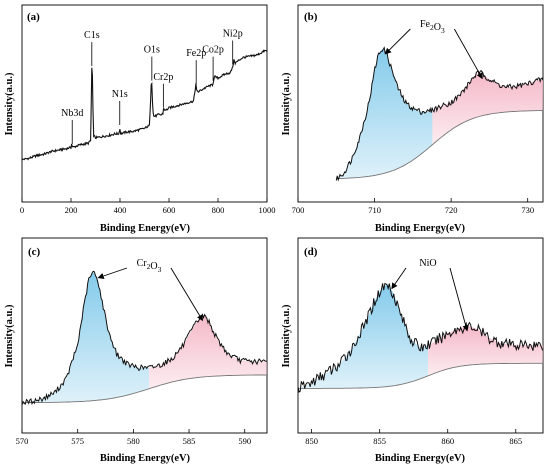 The width and height of the screenshot is (550, 467). I want to click on x-tick-label: 855, so click(379, 441).